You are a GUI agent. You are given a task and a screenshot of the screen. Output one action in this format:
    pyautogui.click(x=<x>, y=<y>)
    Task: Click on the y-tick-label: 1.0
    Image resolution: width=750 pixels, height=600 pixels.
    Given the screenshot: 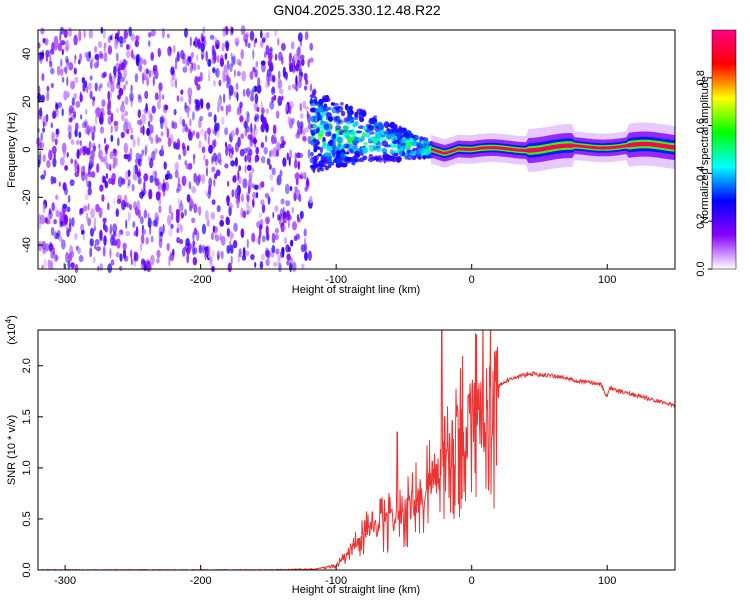 What is the action you would take?
    pyautogui.click(x=27, y=467)
    